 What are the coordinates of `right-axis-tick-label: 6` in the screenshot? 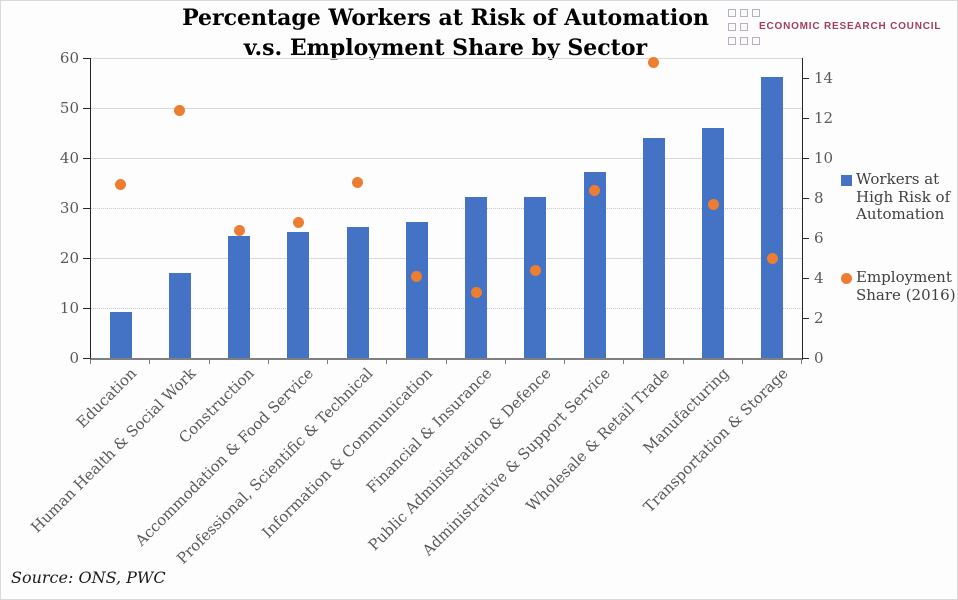 It's located at (819, 238).